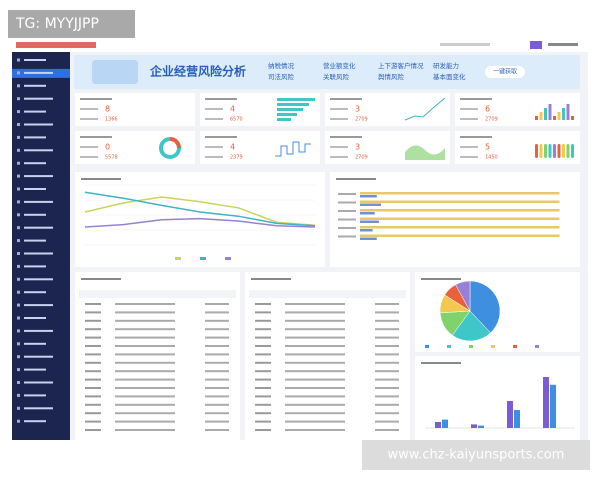 The image size is (600, 480). Describe the element at coordinates (347, 194) in the screenshot. I see `y-label` at that location.